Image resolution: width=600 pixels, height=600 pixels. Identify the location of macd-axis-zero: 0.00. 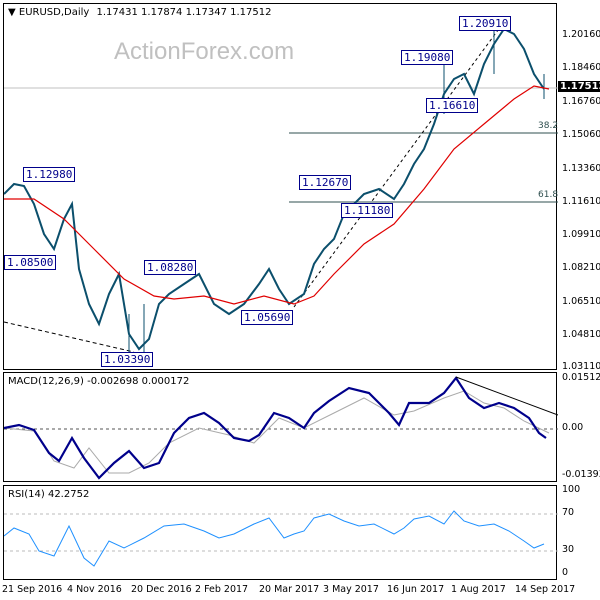
(573, 427).